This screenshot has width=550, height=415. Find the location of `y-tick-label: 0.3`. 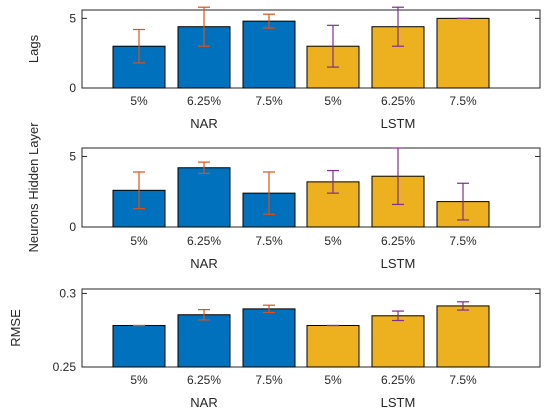

y-tick-label: 0.3 is located at coordinates (67, 293).